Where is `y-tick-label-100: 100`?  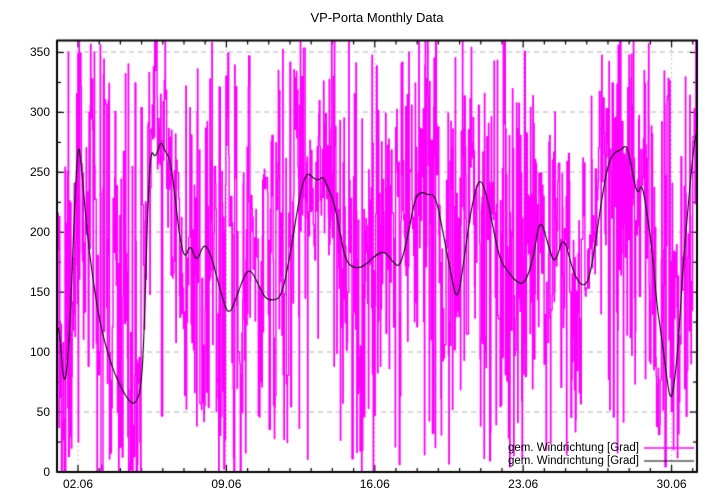 y-tick-label-100: 100 is located at coordinates (39, 352).